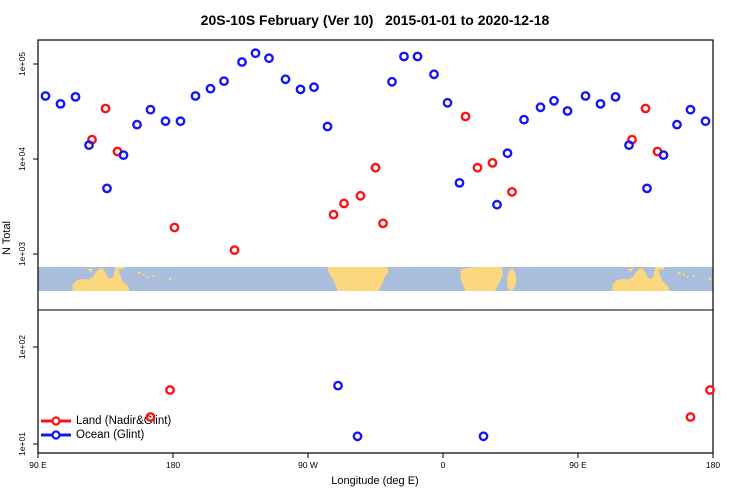  Describe the element at coordinates (308, 465) in the screenshot. I see `x-tick-label: 90 W` at that location.